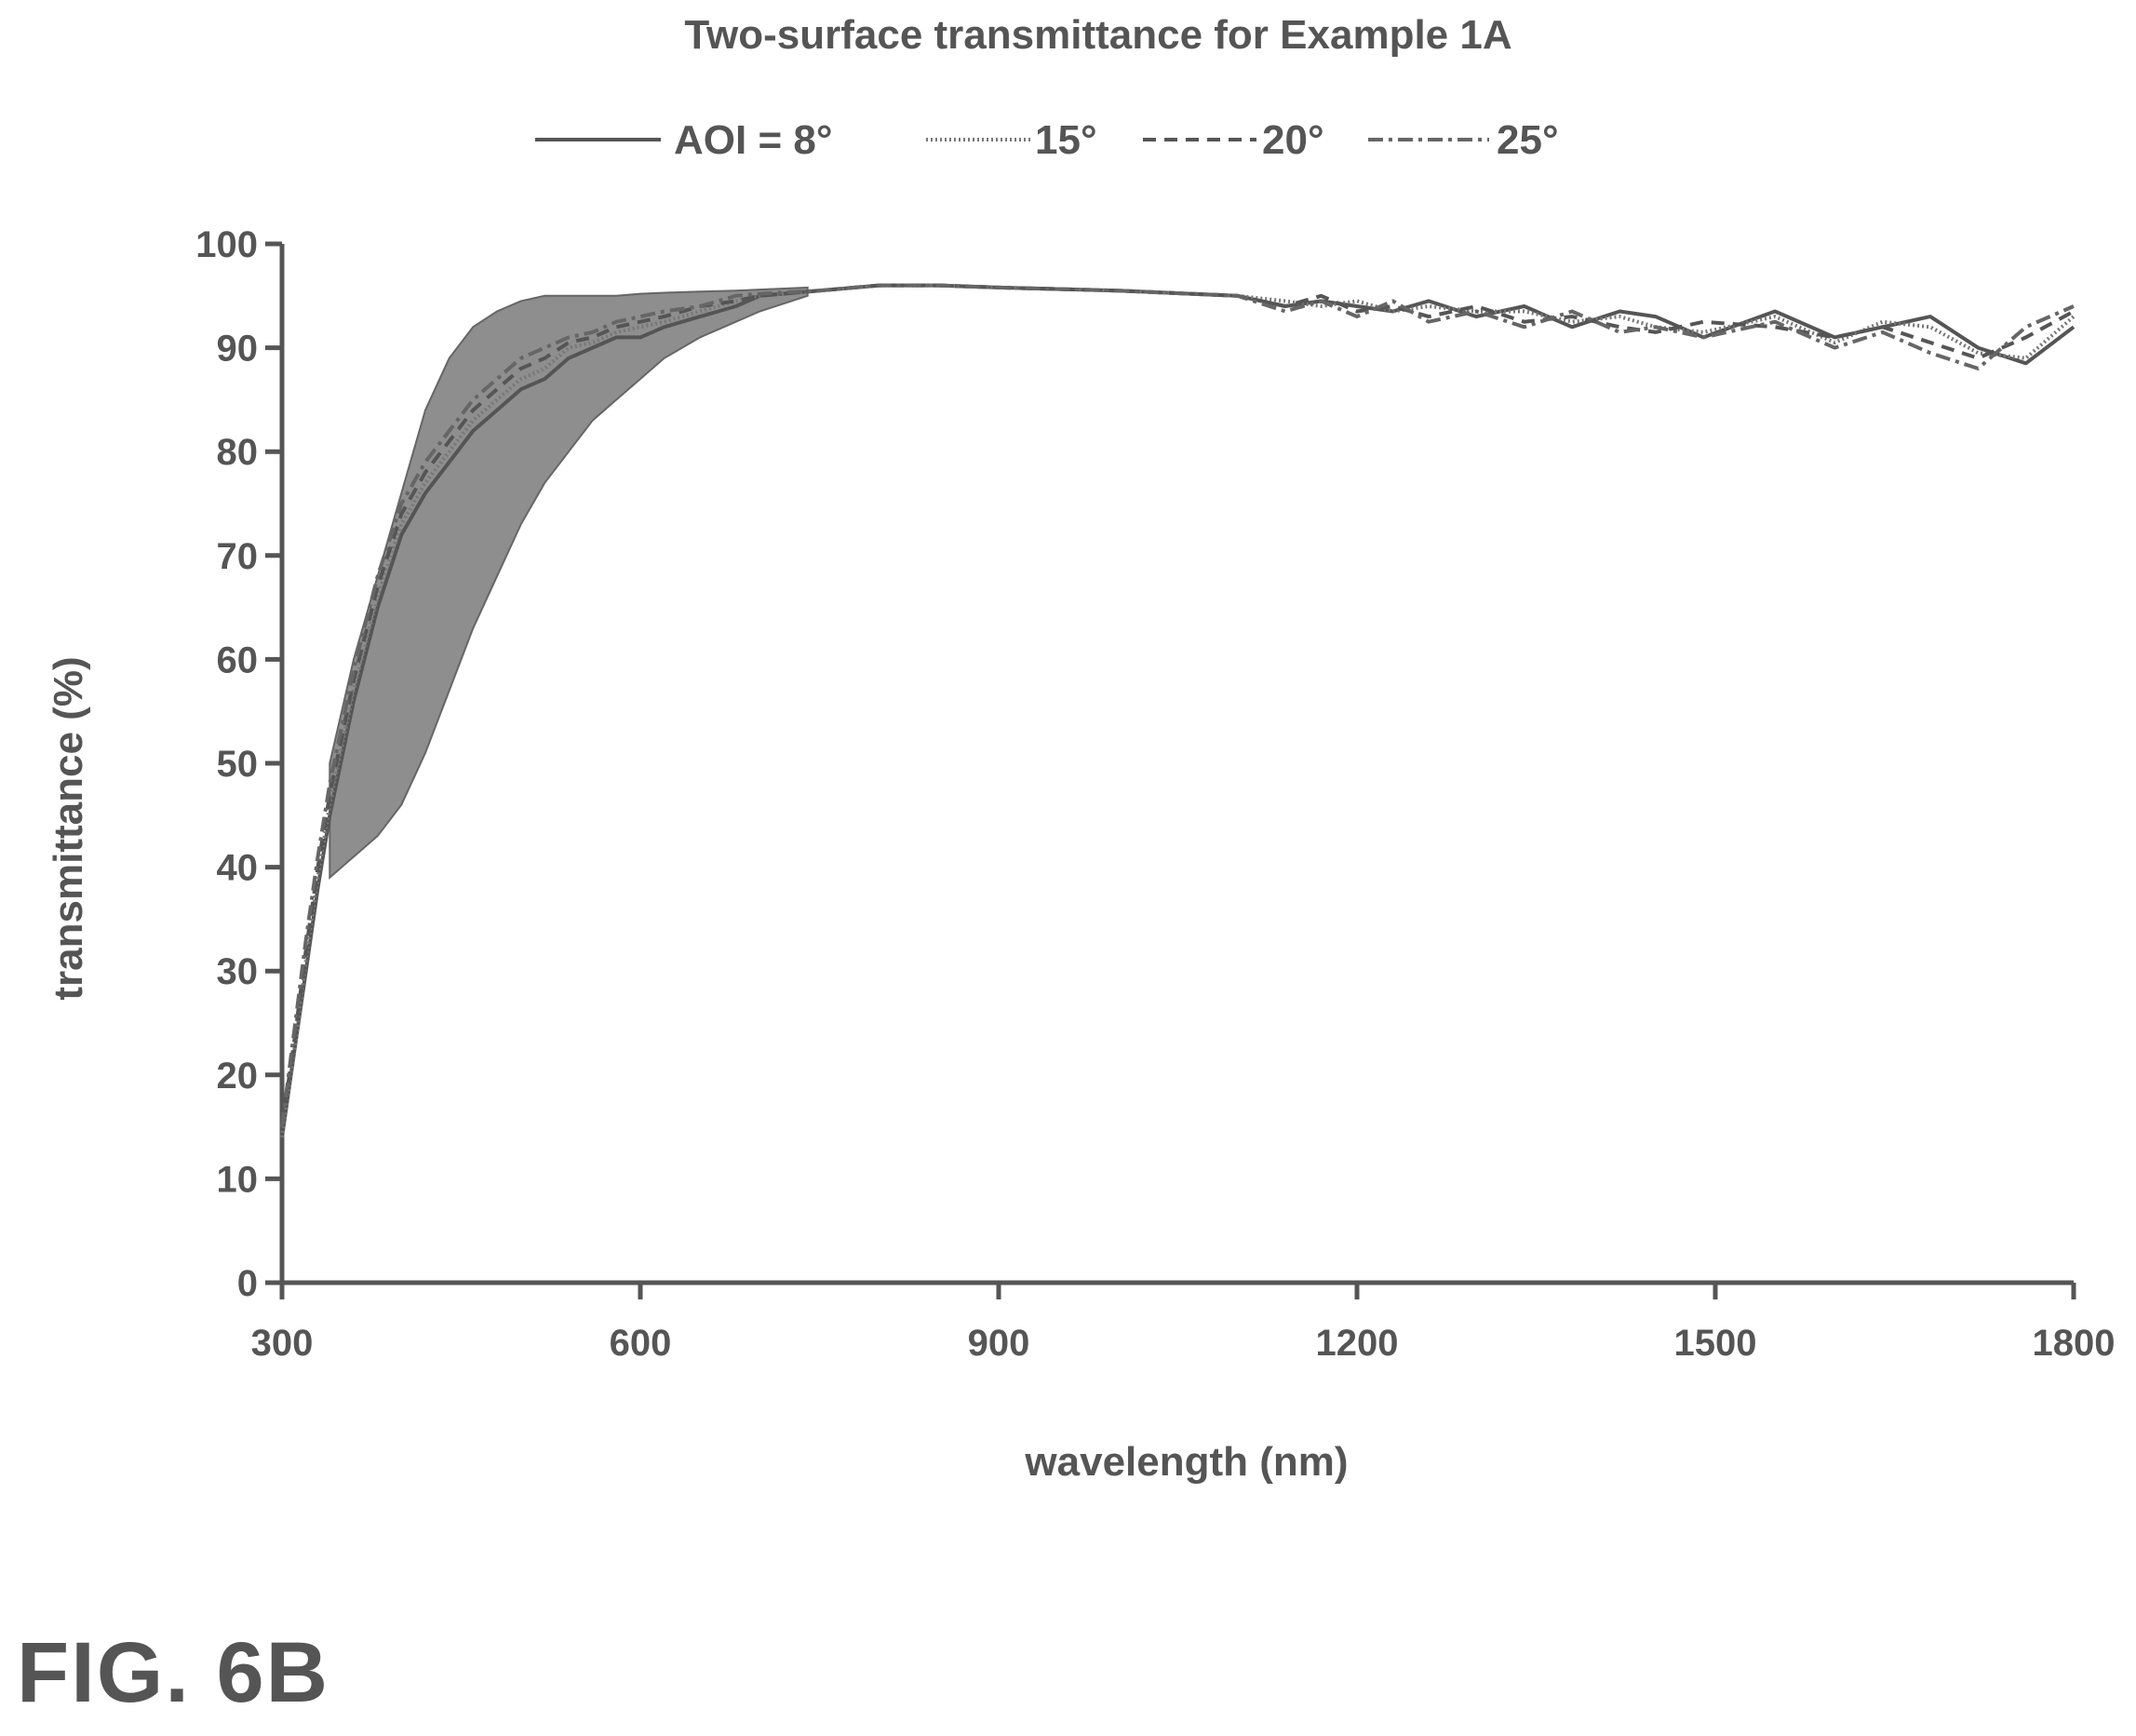 The height and width of the screenshot is (1736, 2136). What do you see at coordinates (1528, 140) in the screenshot?
I see `legend-label-series-4: 25°` at bounding box center [1528, 140].